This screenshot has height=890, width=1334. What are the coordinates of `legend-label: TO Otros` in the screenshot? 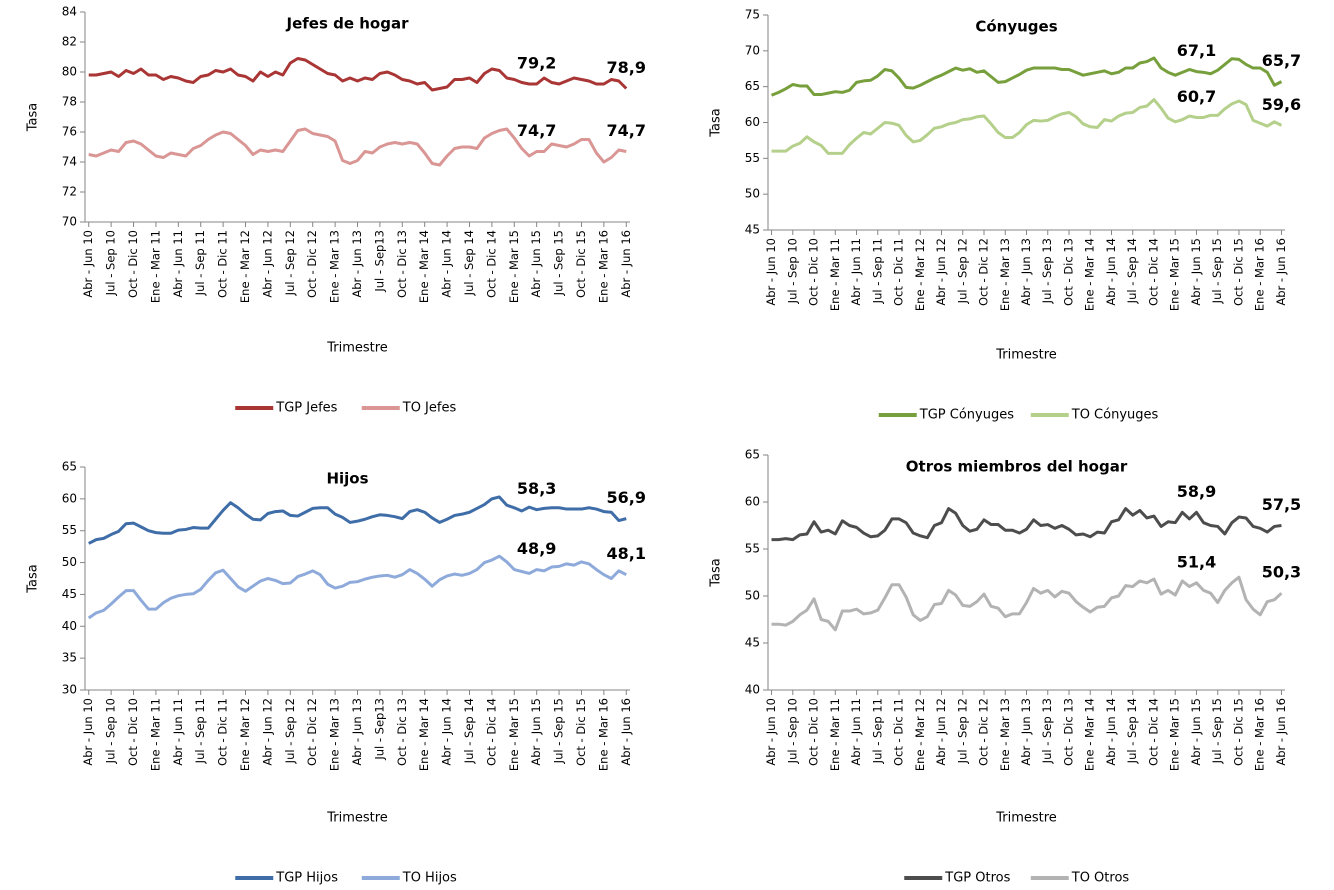 It's located at (1100, 878).